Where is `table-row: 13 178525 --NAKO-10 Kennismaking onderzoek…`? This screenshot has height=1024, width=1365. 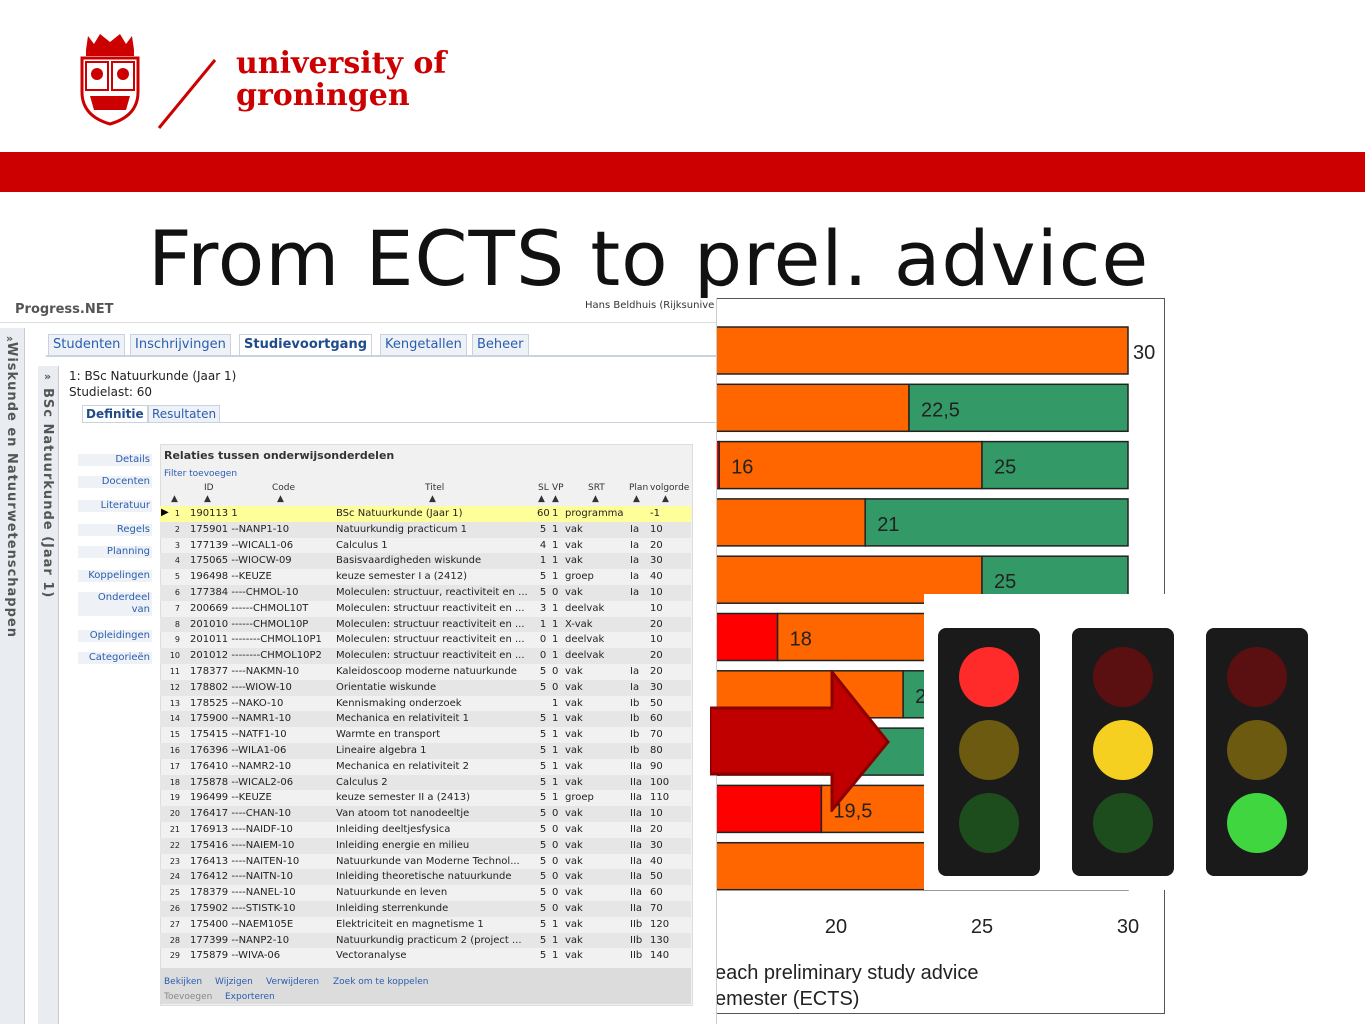
table-row: 13 178525 --NAKO-10 Kennismaking onderzoek… is located at coordinates (425, 704).